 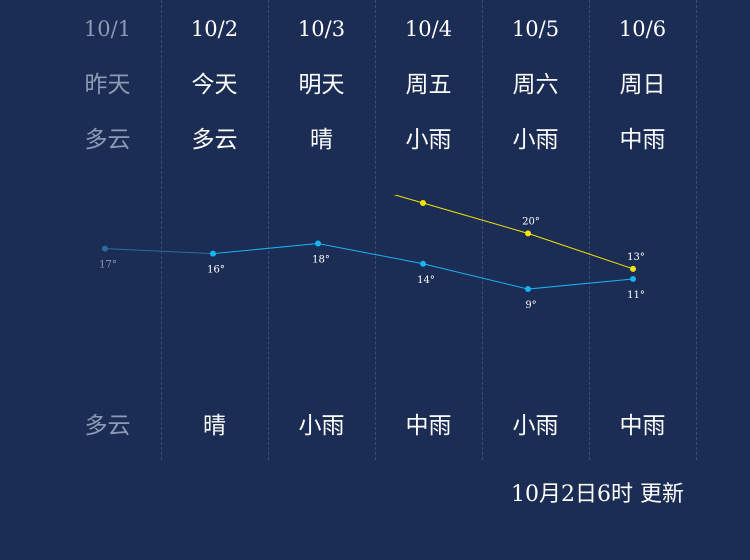 I want to click on date-label: 10/5, so click(x=535, y=29).